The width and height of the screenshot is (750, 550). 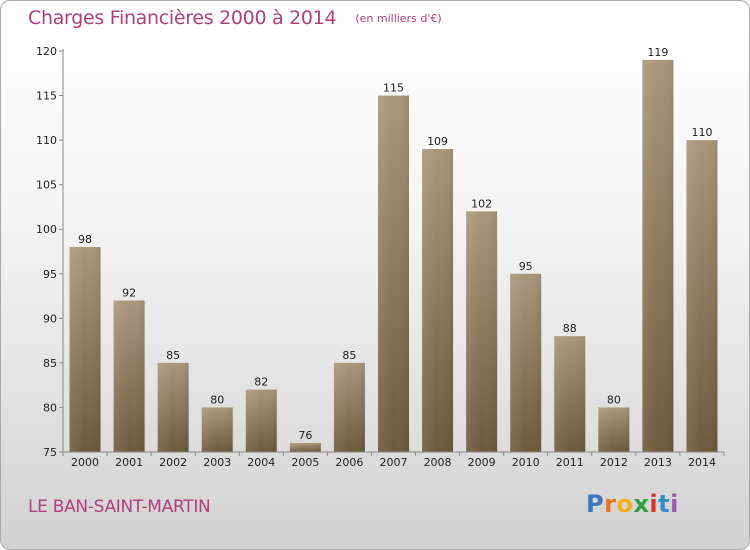 I want to click on bar-value-label: 95, so click(x=526, y=266).